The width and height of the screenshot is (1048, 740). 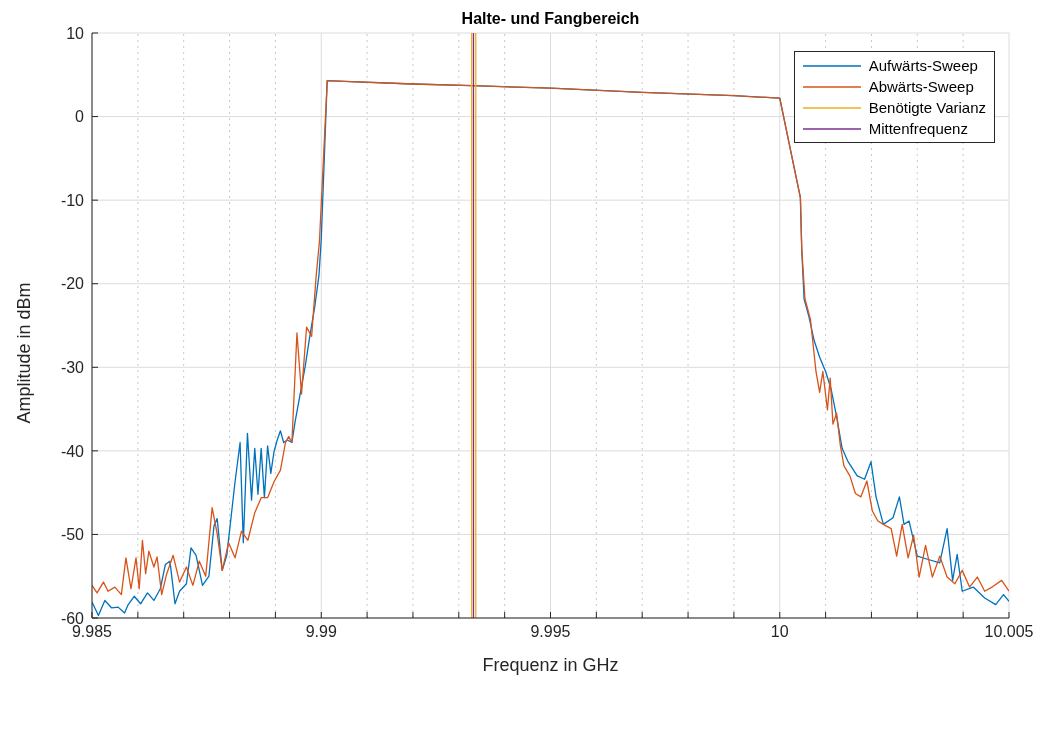 I want to click on y-tick-label: -20, so click(x=72, y=284).